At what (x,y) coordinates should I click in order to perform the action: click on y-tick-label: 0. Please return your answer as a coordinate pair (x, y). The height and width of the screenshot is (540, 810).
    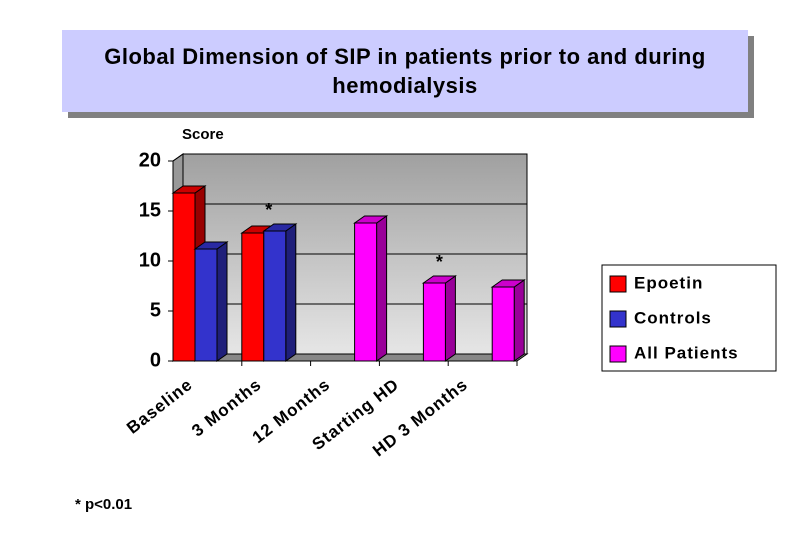
    Looking at the image, I should click on (155, 360).